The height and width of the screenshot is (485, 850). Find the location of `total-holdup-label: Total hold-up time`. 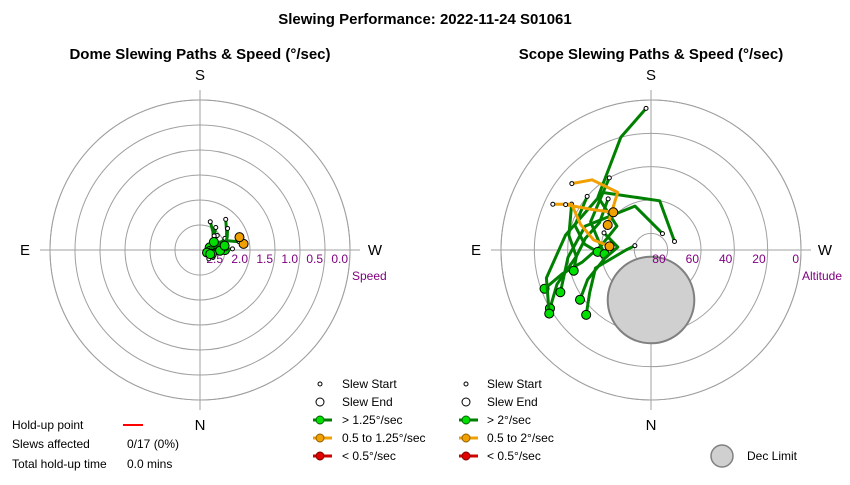

total-holdup-label: Total hold-up time is located at coordinates (59, 464).